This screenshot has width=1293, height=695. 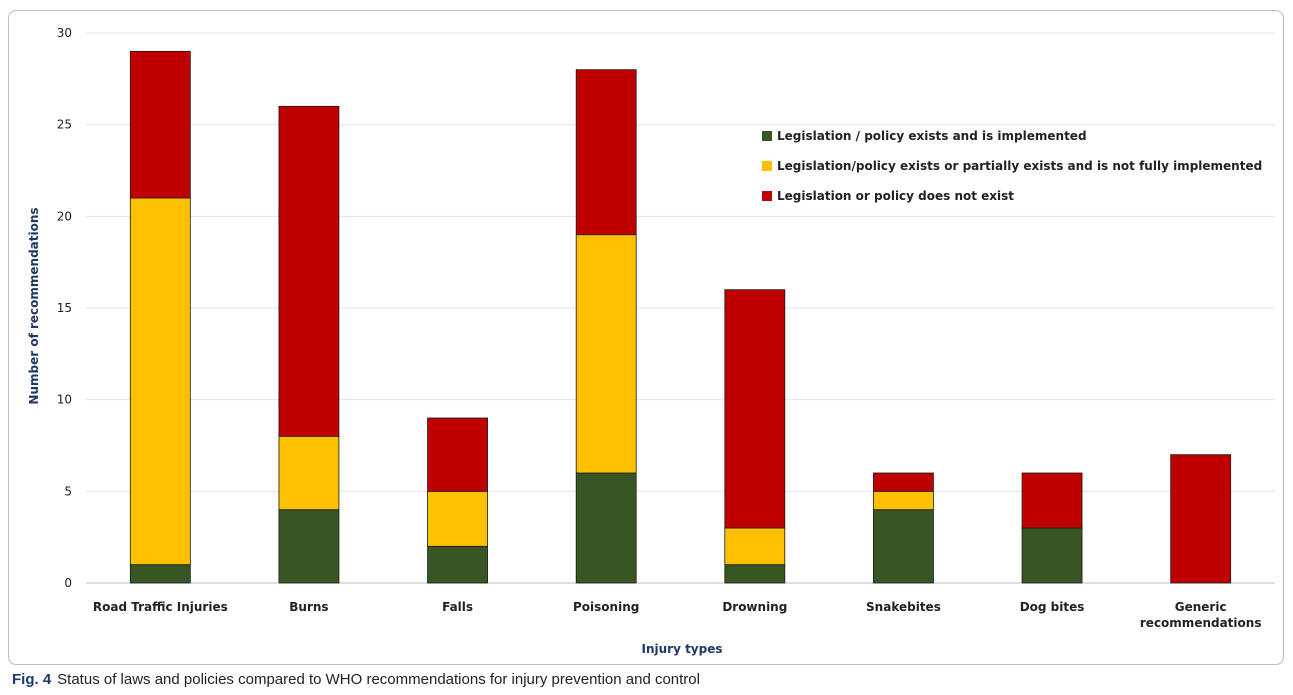 I want to click on y-tick-label: 25, so click(x=64, y=125).